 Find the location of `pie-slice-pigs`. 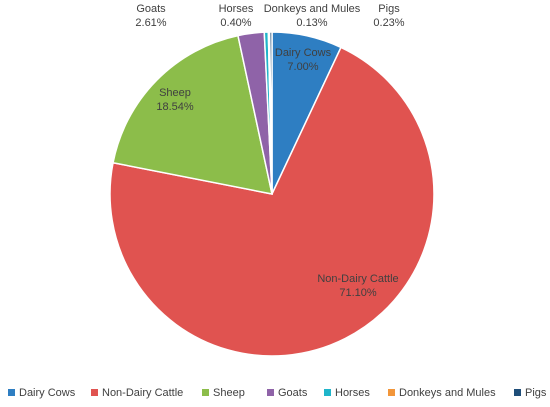

pie-slice-pigs is located at coordinates (270, 113).